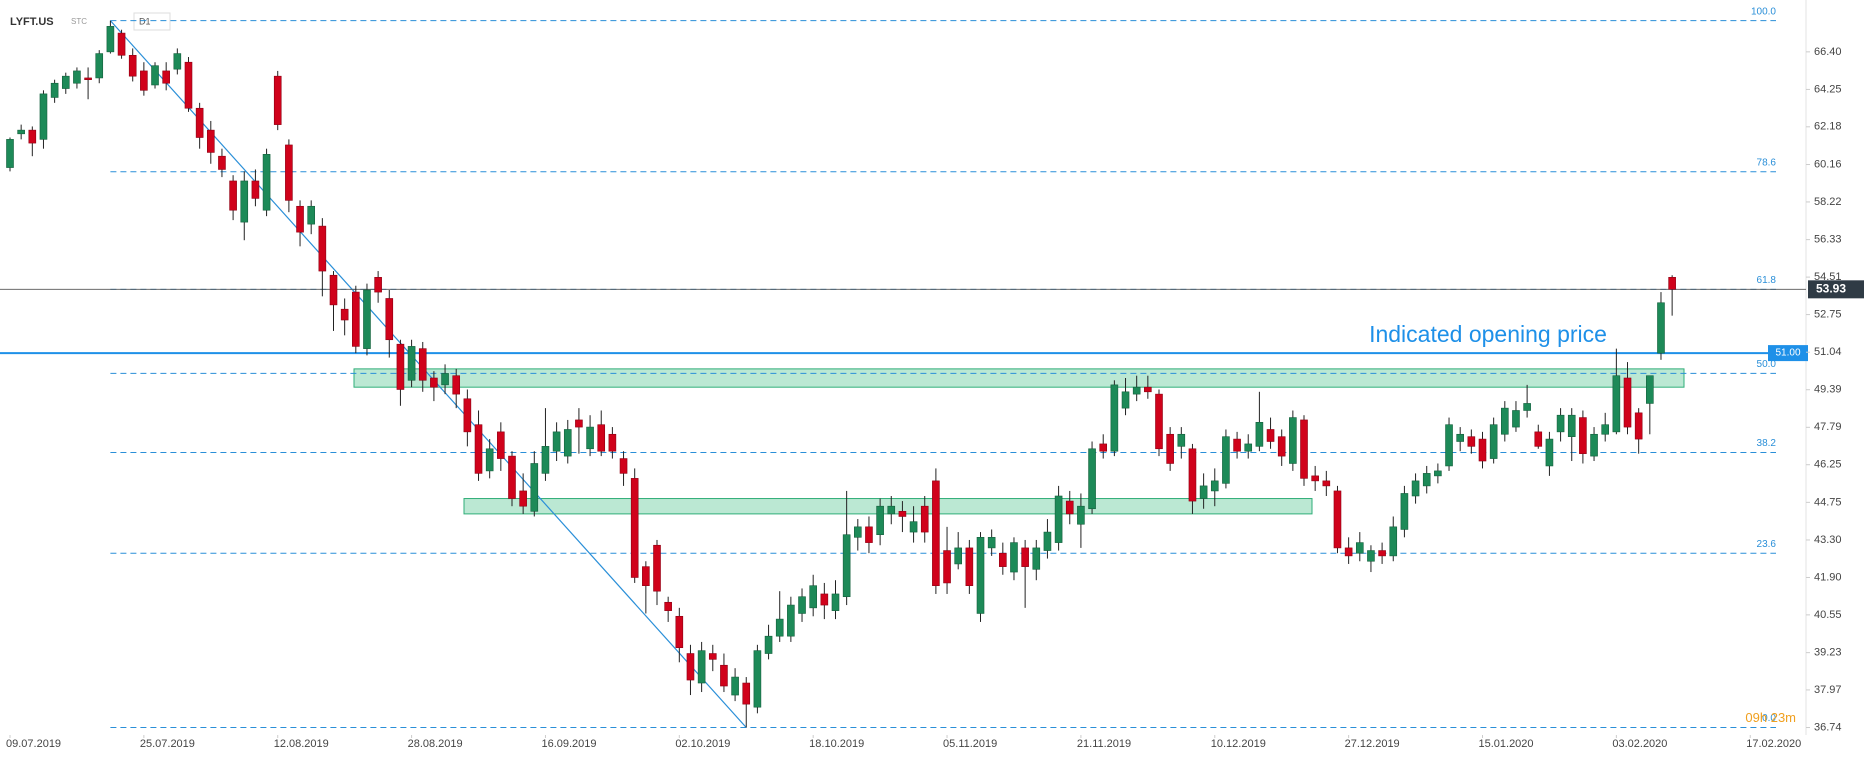  I want to click on y-tick-label: 58.22, so click(1828, 202).